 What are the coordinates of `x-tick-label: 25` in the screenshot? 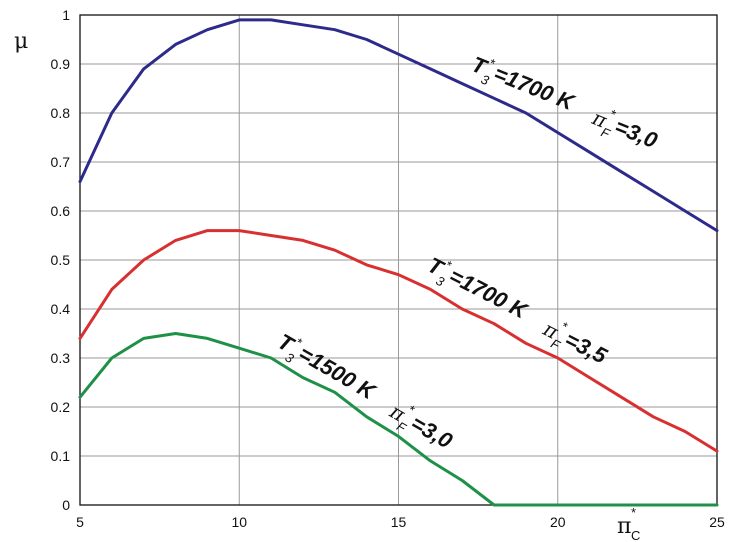 It's located at (717, 522).